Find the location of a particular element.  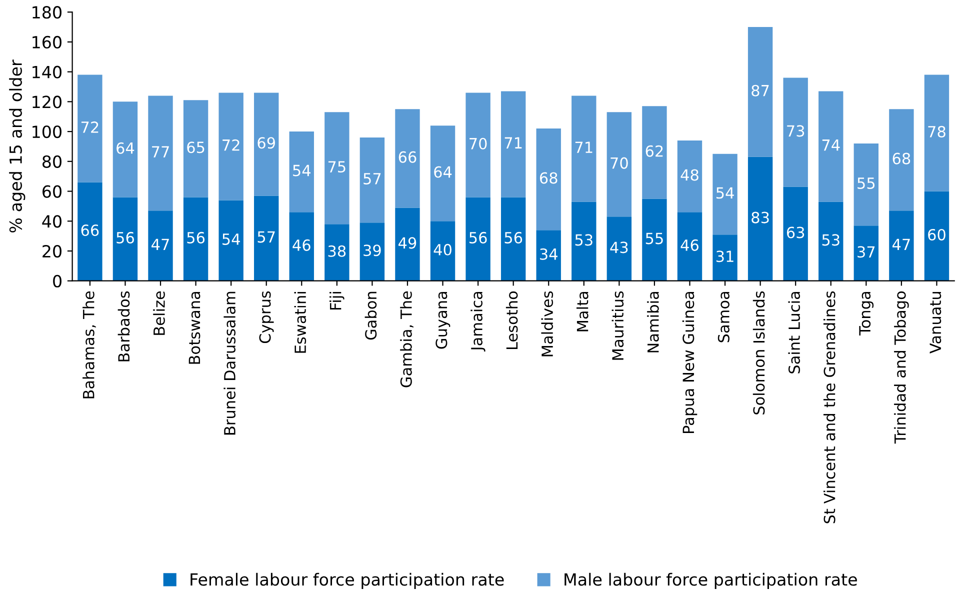

data-label: 83 is located at coordinates (760, 218).